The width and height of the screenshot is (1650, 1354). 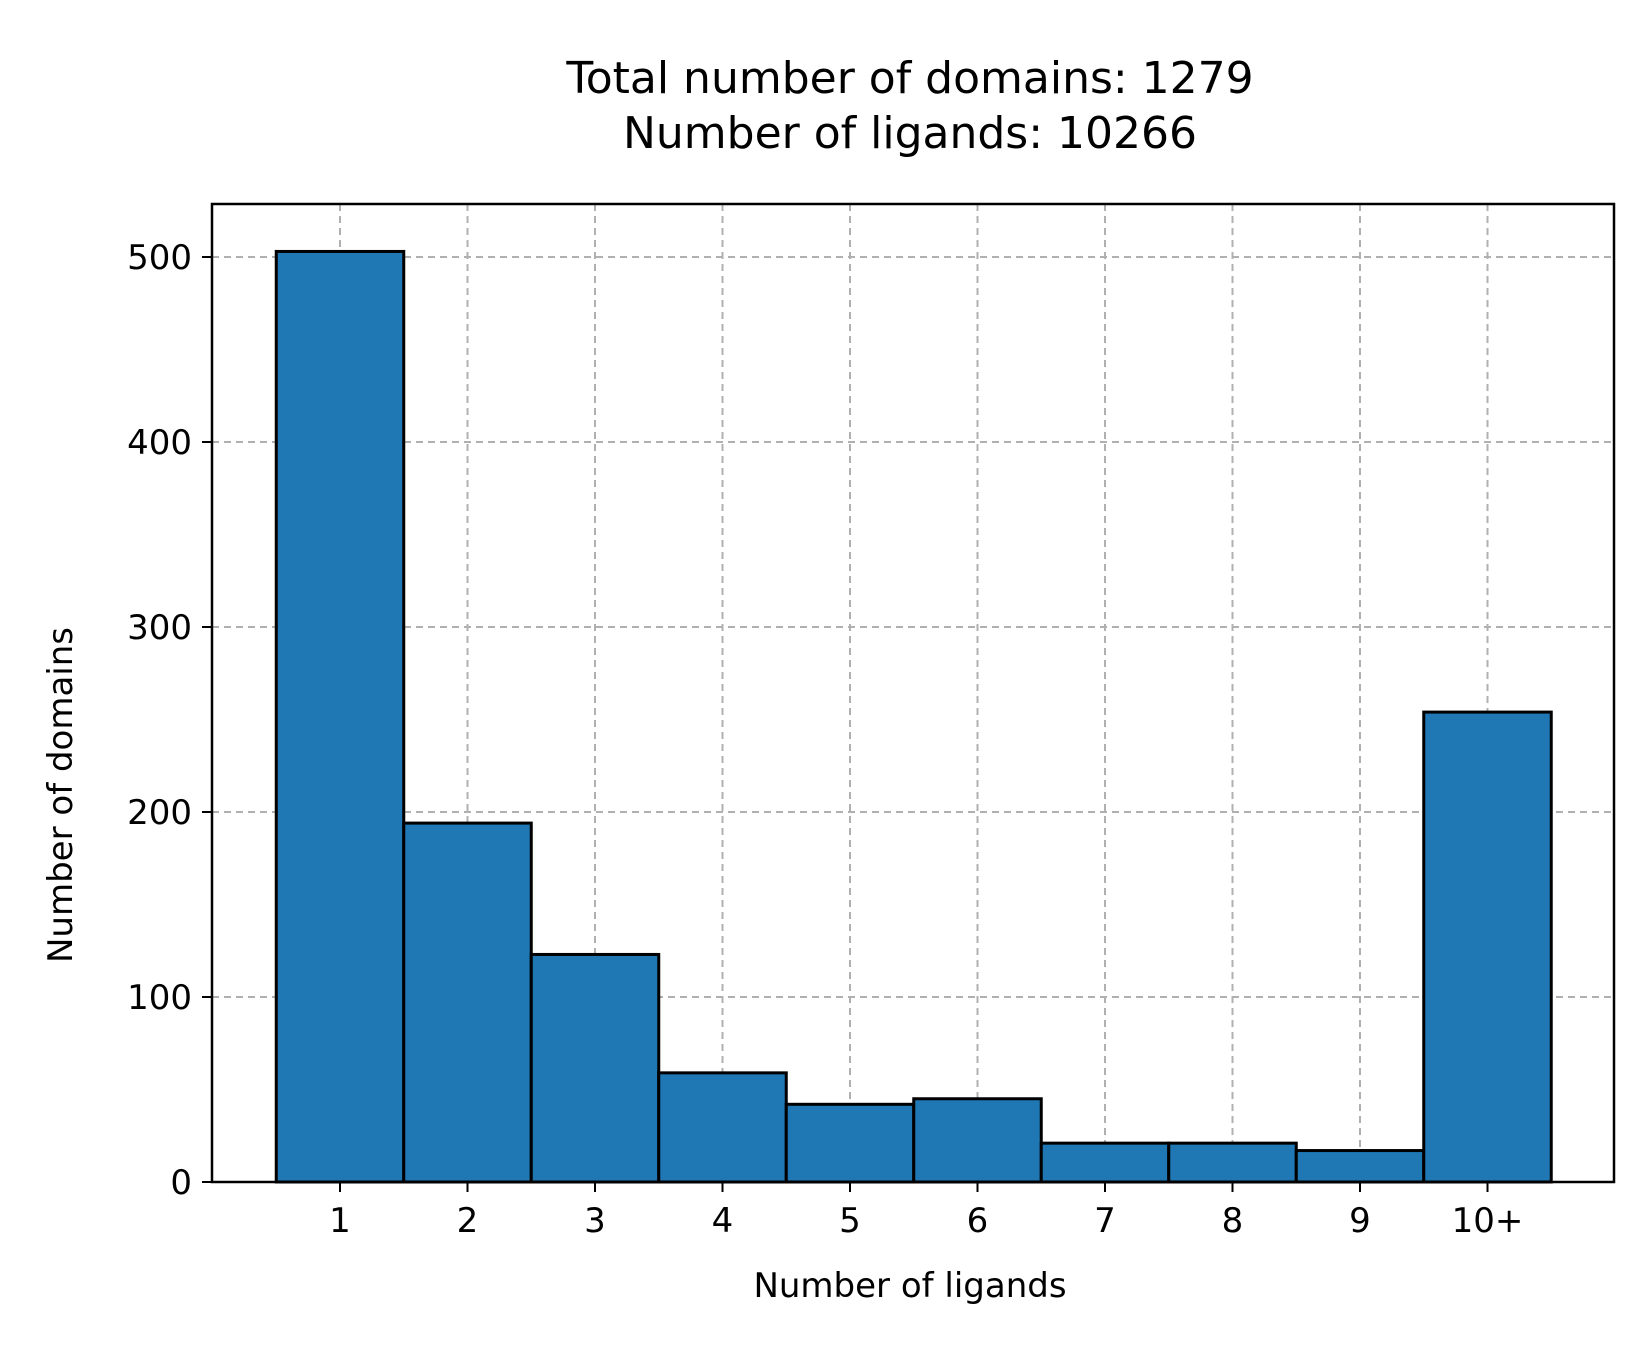 I want to click on x-axis-label: Number of ligands, so click(x=909, y=1286).